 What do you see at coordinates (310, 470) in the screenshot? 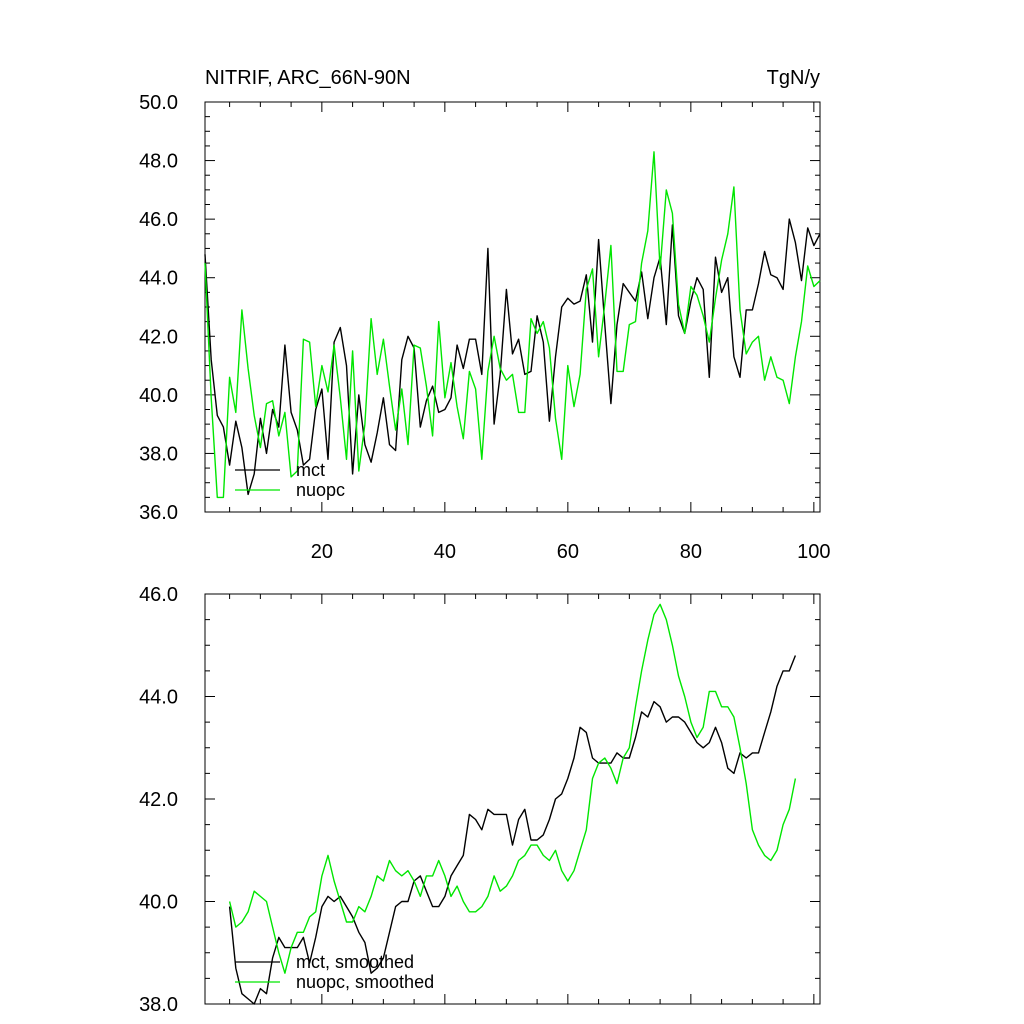
I see `legend-label-mct: mct` at bounding box center [310, 470].